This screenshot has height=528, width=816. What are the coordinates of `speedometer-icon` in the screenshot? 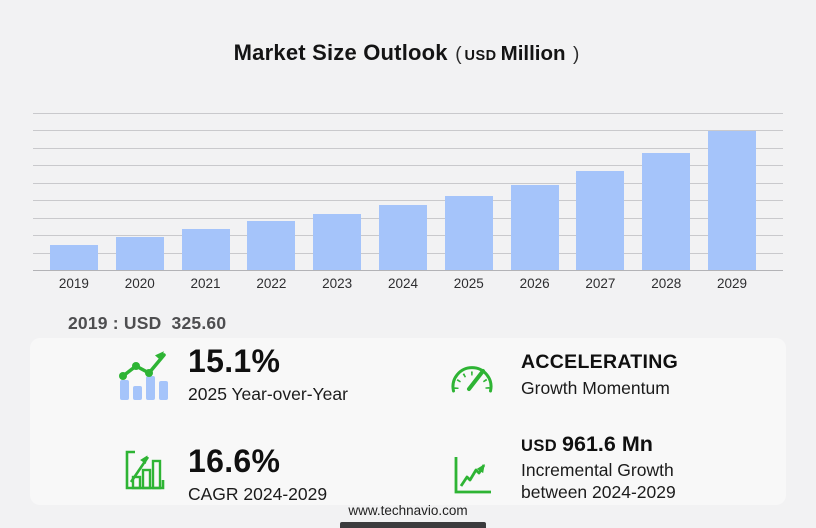 It's located at (472, 379).